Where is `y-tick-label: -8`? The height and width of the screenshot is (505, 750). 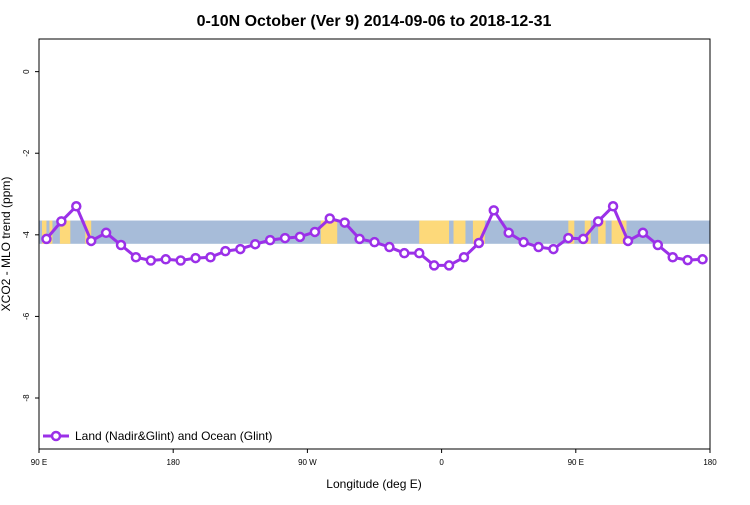
y-tick-label: -8 is located at coordinates (26, 398).